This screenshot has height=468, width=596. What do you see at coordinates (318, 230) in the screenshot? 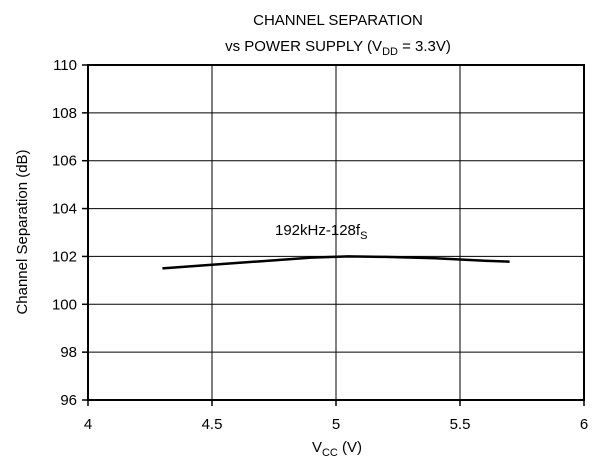
I see `series-annotation-prefix: 192kHz-128f` at bounding box center [318, 230].